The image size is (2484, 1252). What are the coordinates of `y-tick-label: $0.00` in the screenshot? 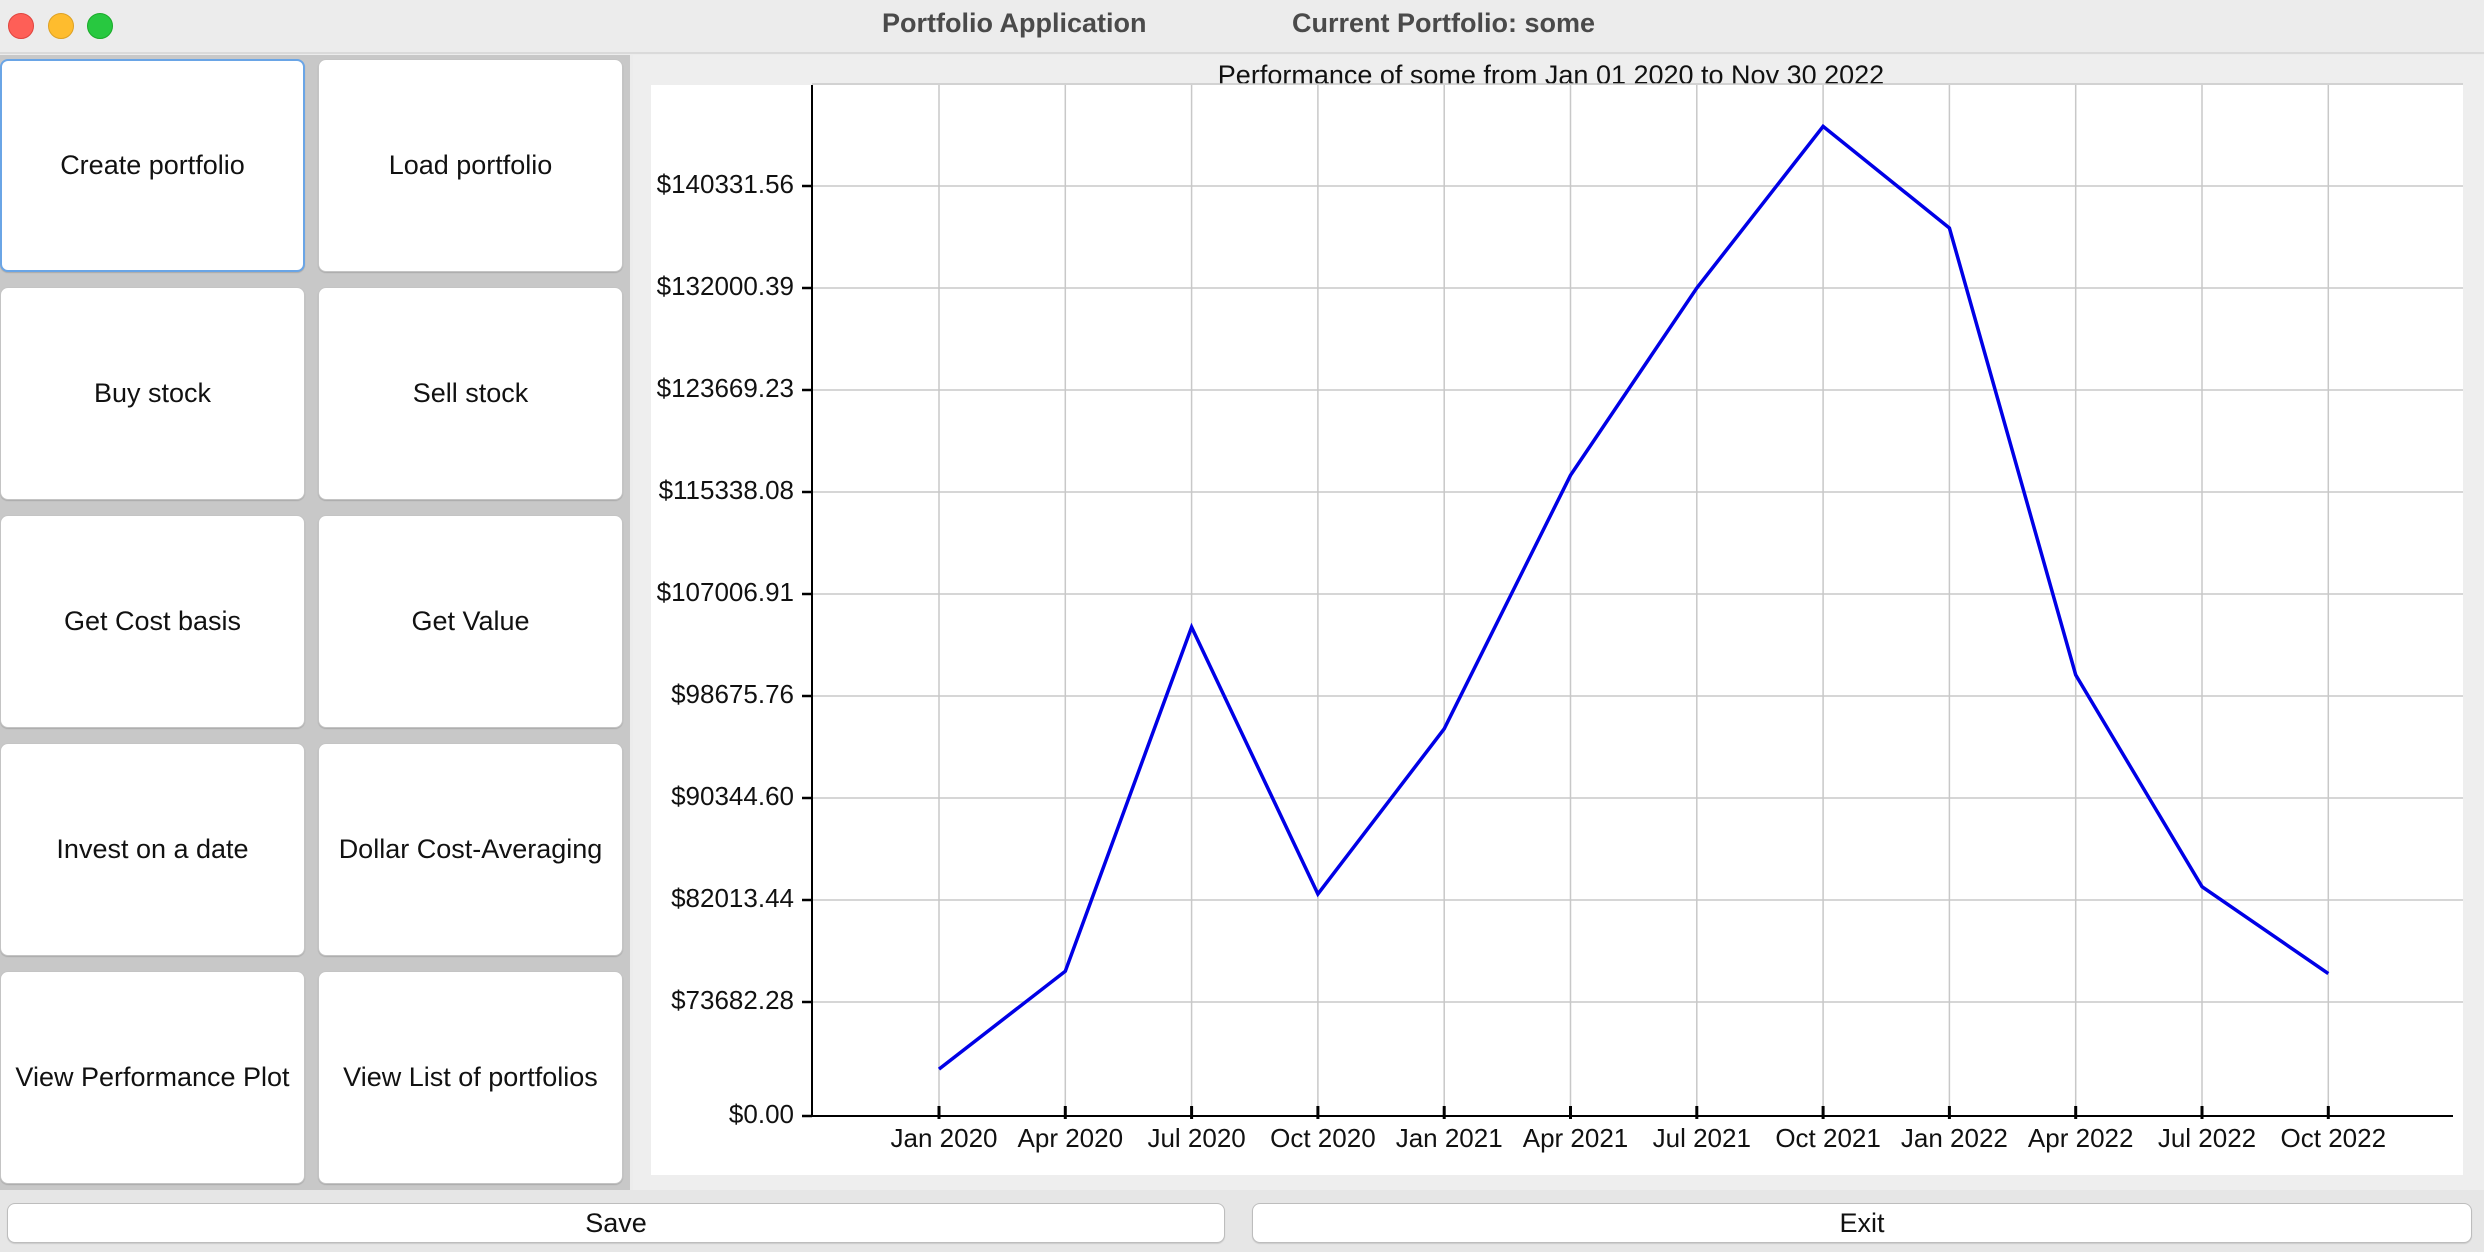 It's located at (761, 1114).